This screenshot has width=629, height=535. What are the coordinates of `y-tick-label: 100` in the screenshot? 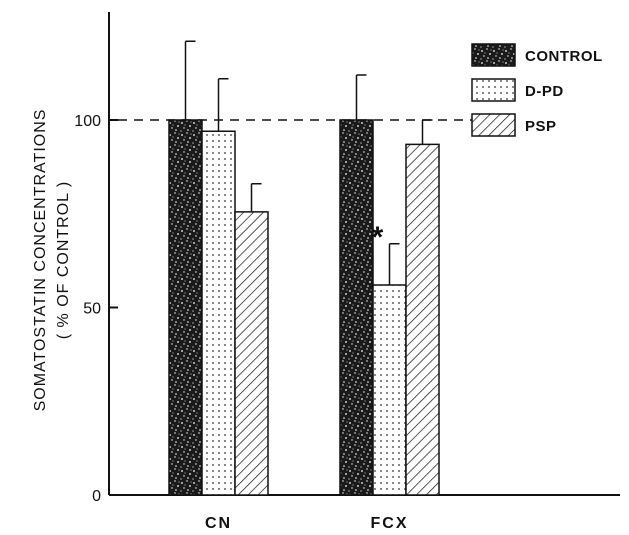 It's located at (87, 121).